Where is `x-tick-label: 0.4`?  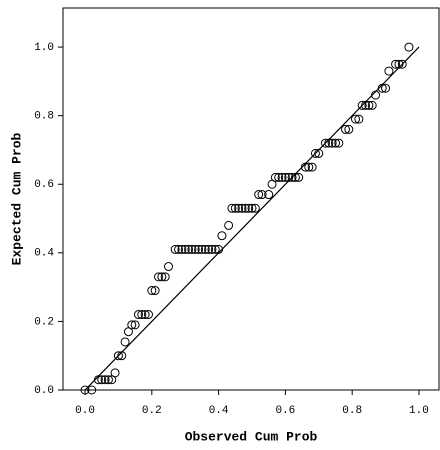
x-tick-label: 0.4 is located at coordinates (219, 411).